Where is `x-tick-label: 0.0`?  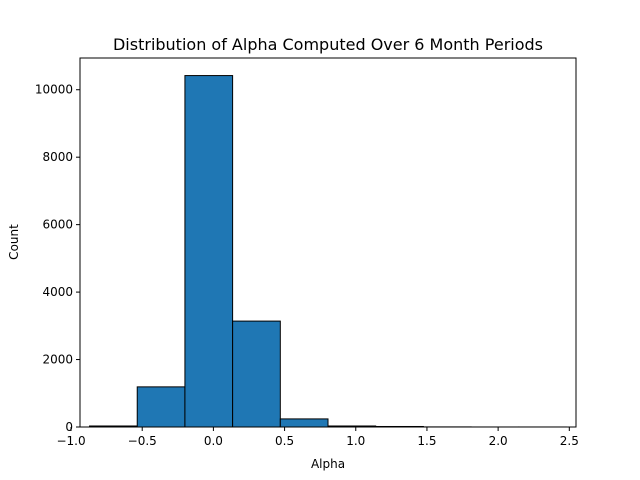
x-tick-label: 0.0 is located at coordinates (213, 441).